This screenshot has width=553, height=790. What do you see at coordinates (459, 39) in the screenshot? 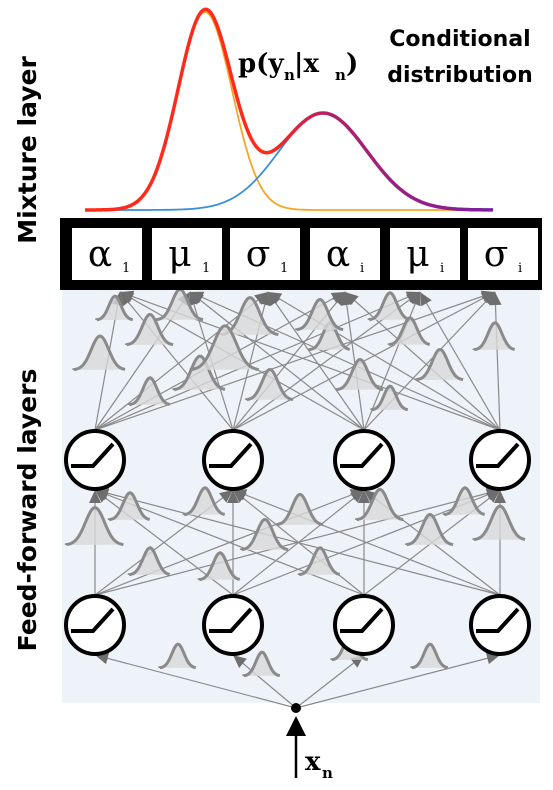
I see `conditional-label-line1: Conditional` at bounding box center [459, 39].